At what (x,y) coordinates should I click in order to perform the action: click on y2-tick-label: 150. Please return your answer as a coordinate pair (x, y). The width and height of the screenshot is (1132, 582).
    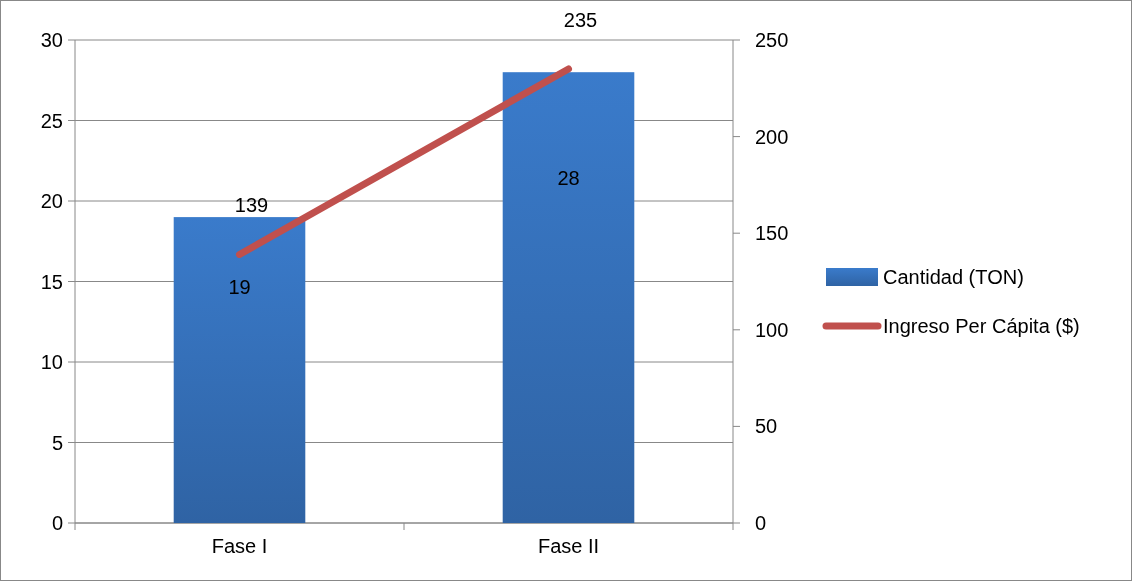
    Looking at the image, I should click on (772, 233).